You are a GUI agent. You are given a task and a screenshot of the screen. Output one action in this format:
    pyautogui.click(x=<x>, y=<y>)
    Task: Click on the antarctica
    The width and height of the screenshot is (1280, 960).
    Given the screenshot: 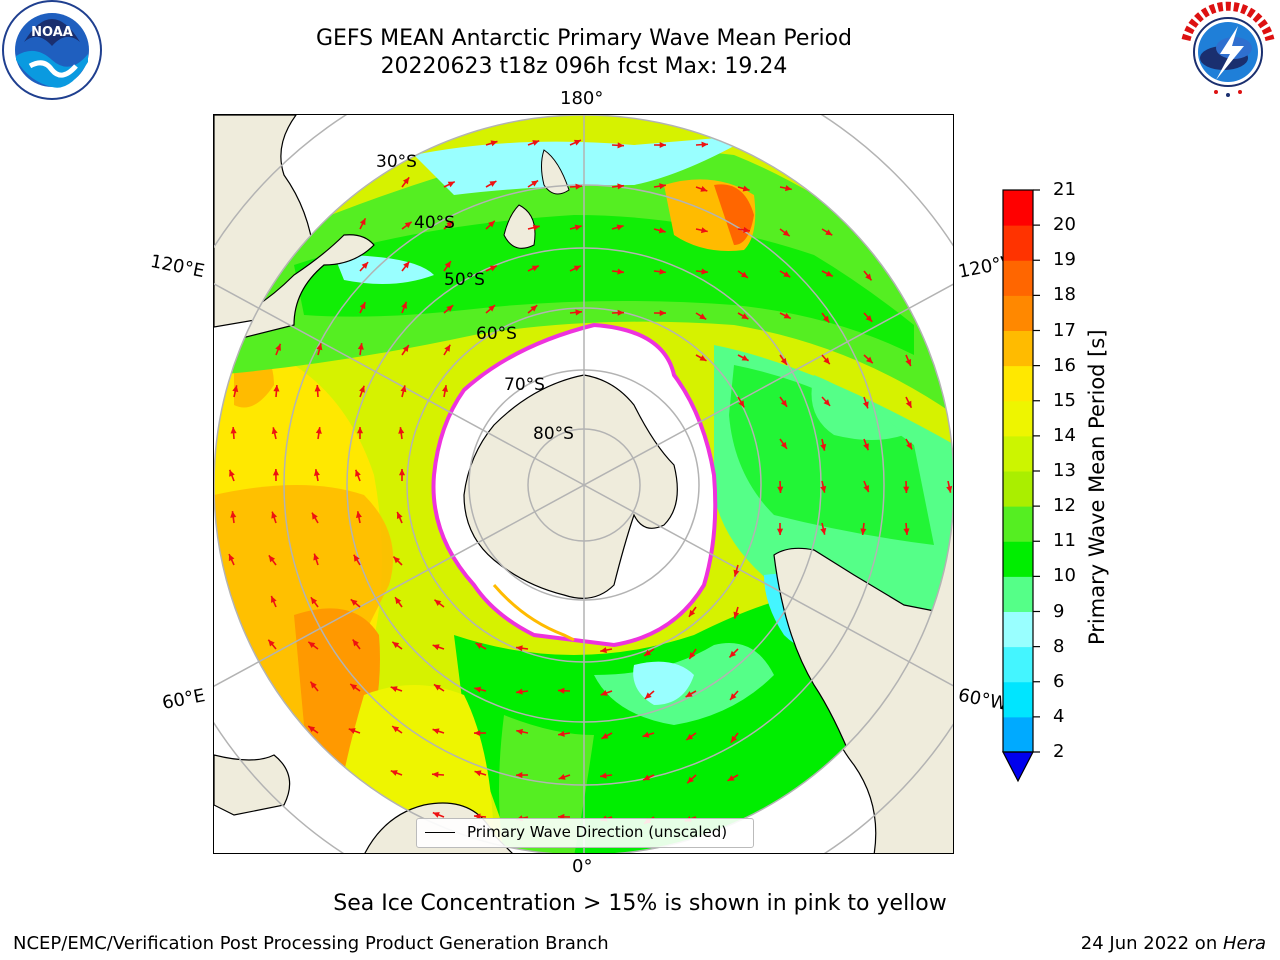 What is the action you would take?
    pyautogui.click(x=570, y=486)
    